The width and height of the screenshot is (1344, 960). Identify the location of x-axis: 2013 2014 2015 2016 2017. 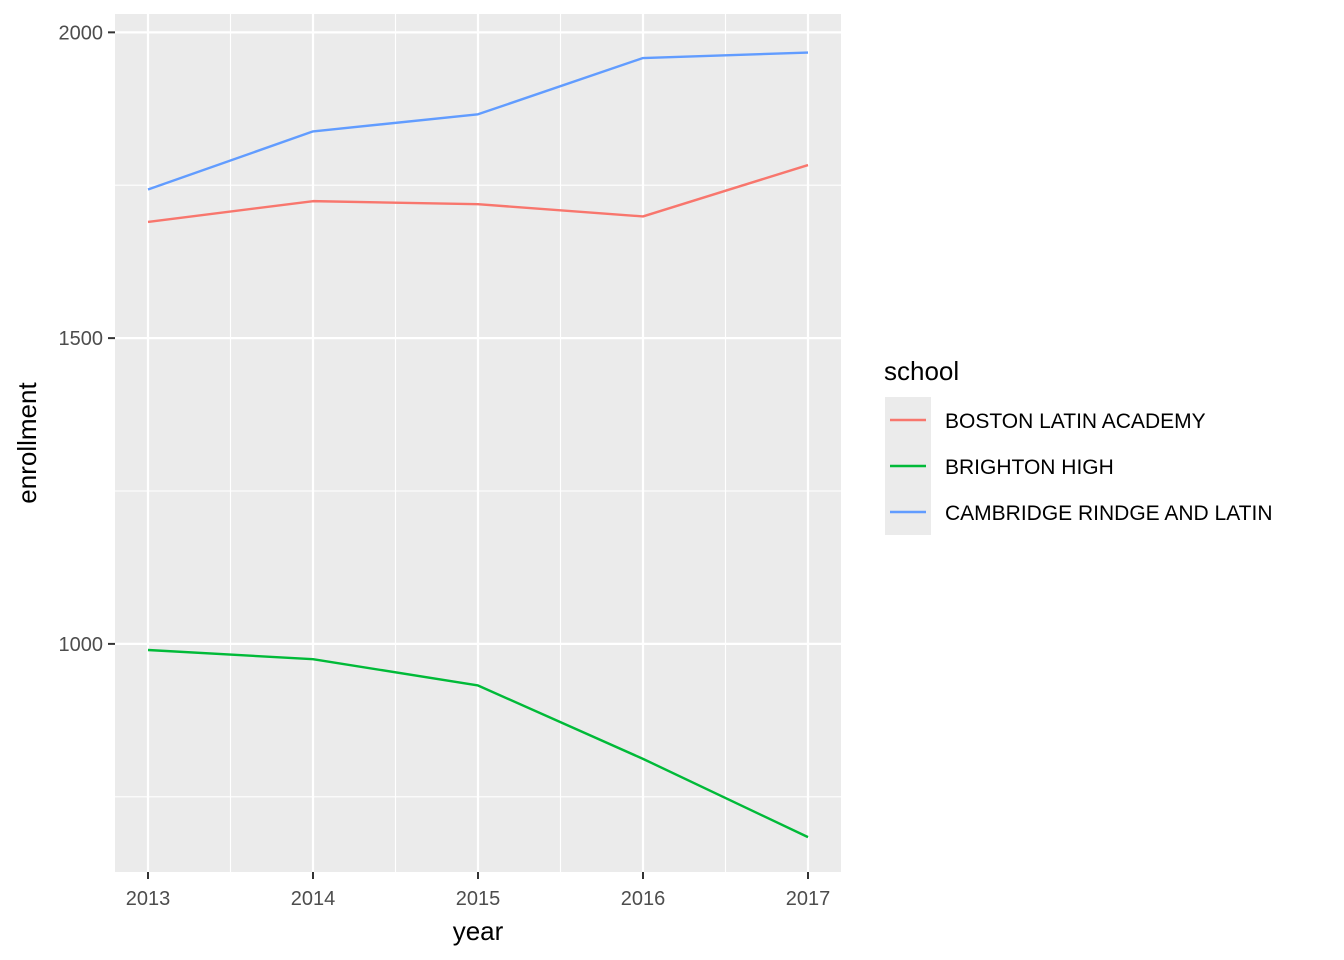
(478, 891).